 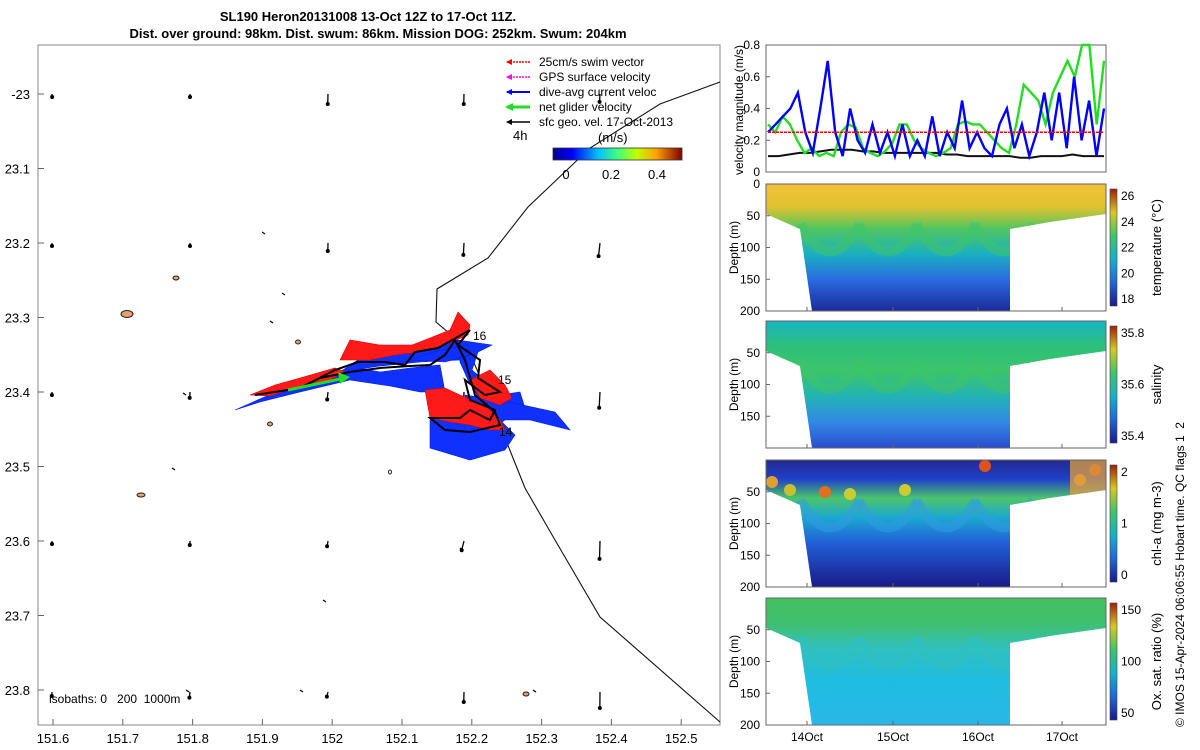 What do you see at coordinates (751, 109) in the screenshot?
I see `velocity-y-tick-label: 0.4` at bounding box center [751, 109].